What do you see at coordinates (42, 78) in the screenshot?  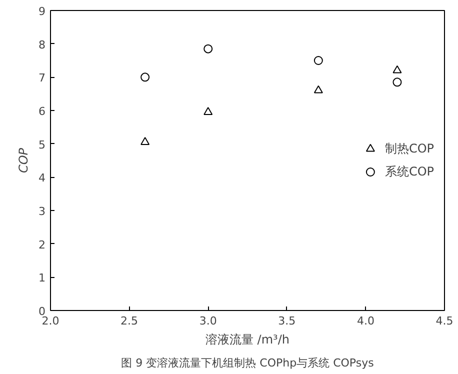 I see `y-tick-label: 7` at bounding box center [42, 78].